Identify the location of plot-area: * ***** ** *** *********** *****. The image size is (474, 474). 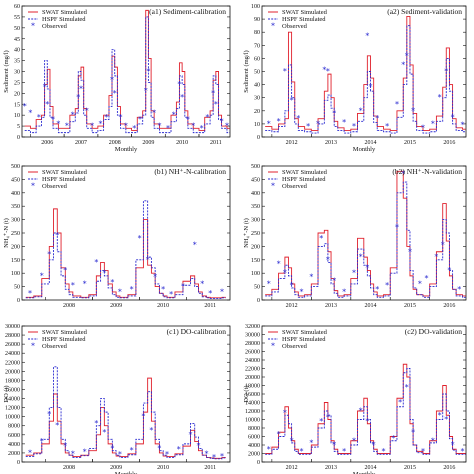
(365, 75).